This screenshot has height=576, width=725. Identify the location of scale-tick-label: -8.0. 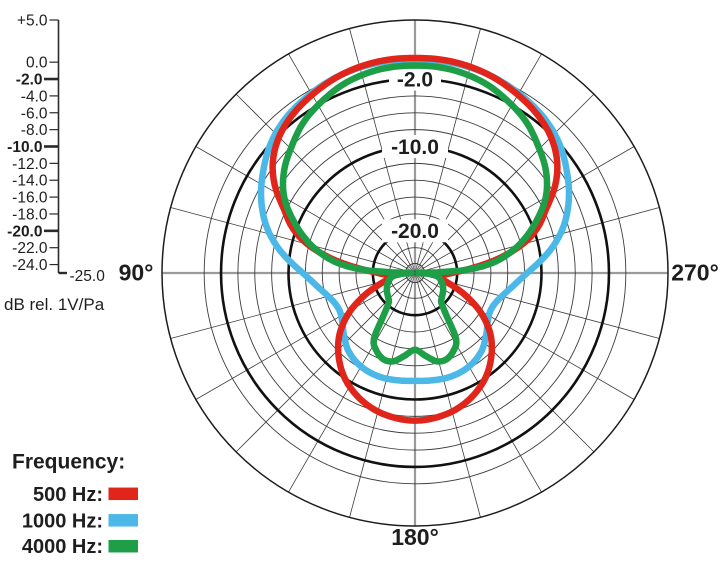
(34, 130).